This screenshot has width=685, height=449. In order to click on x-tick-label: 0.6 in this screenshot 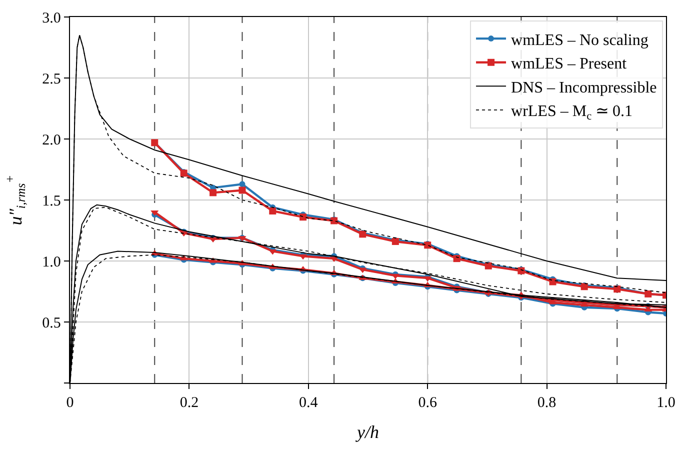, I will do `click(428, 403)`.